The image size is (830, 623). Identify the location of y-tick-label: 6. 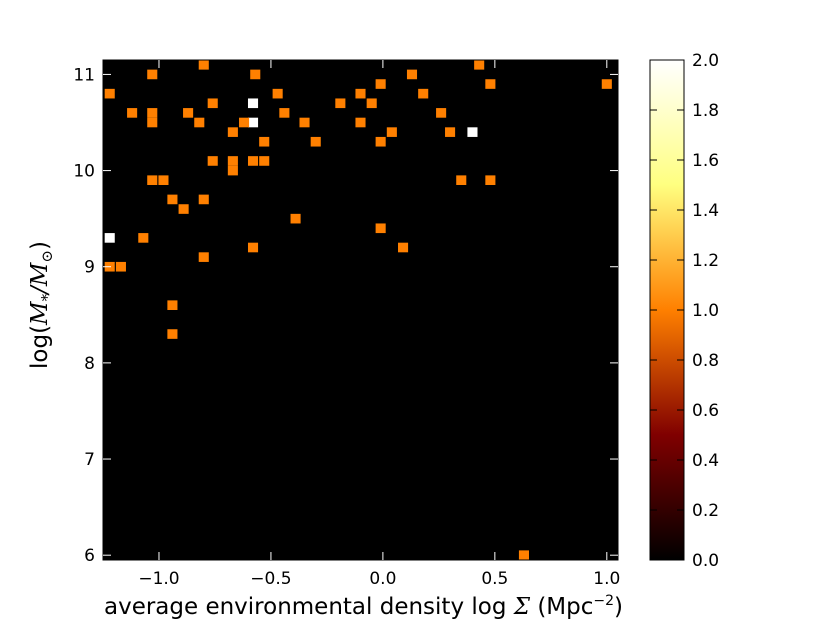
(89, 556).